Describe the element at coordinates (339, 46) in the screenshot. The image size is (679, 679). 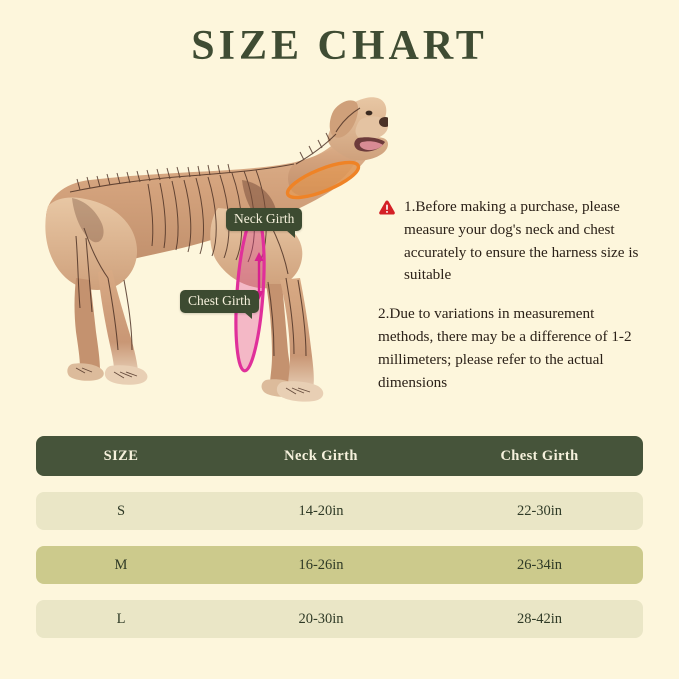
I see `page-title: SIZE CHART` at that location.